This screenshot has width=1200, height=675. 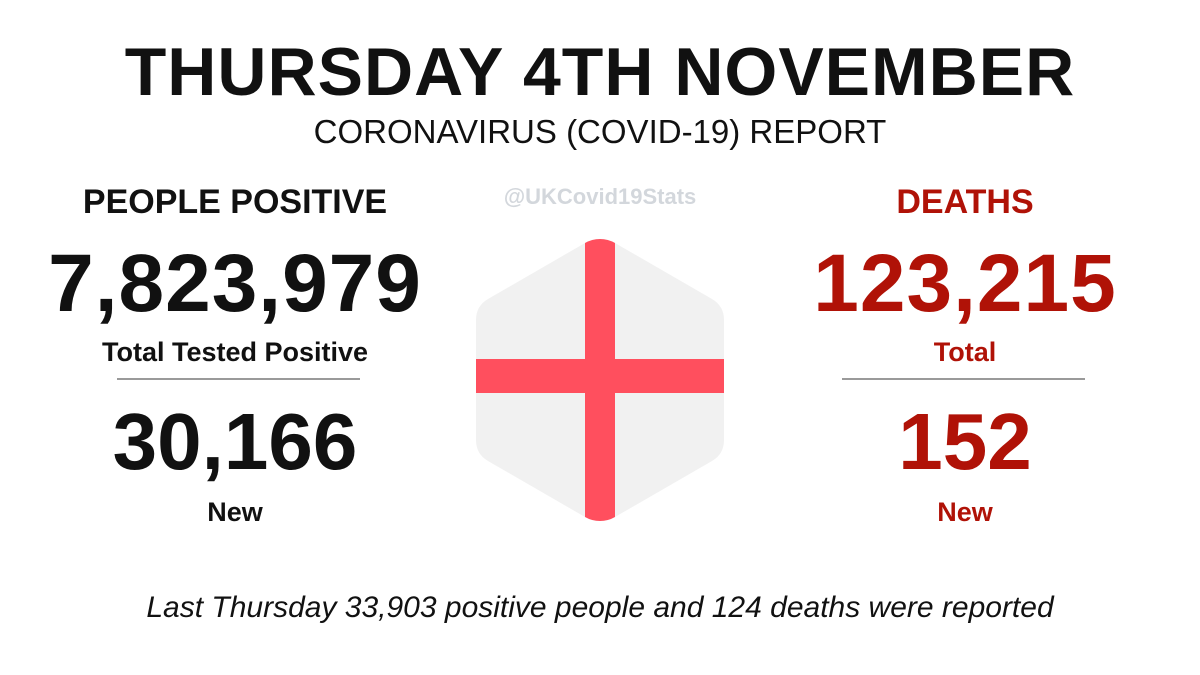 What do you see at coordinates (600, 376) in the screenshot?
I see `flag-cross-horizontal` at bounding box center [600, 376].